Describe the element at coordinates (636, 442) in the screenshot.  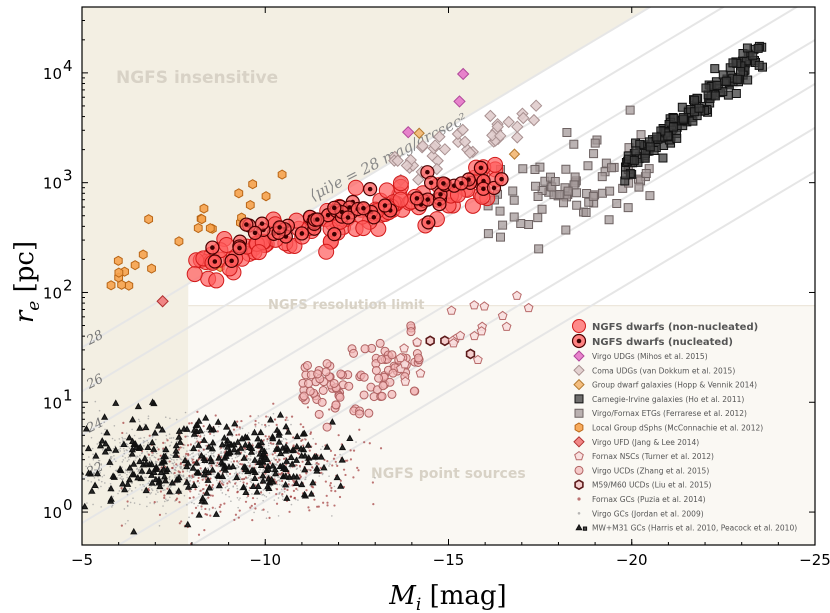
I see `legend-entry: Virgo UFD (Jang & Lee 2014)` at that location.